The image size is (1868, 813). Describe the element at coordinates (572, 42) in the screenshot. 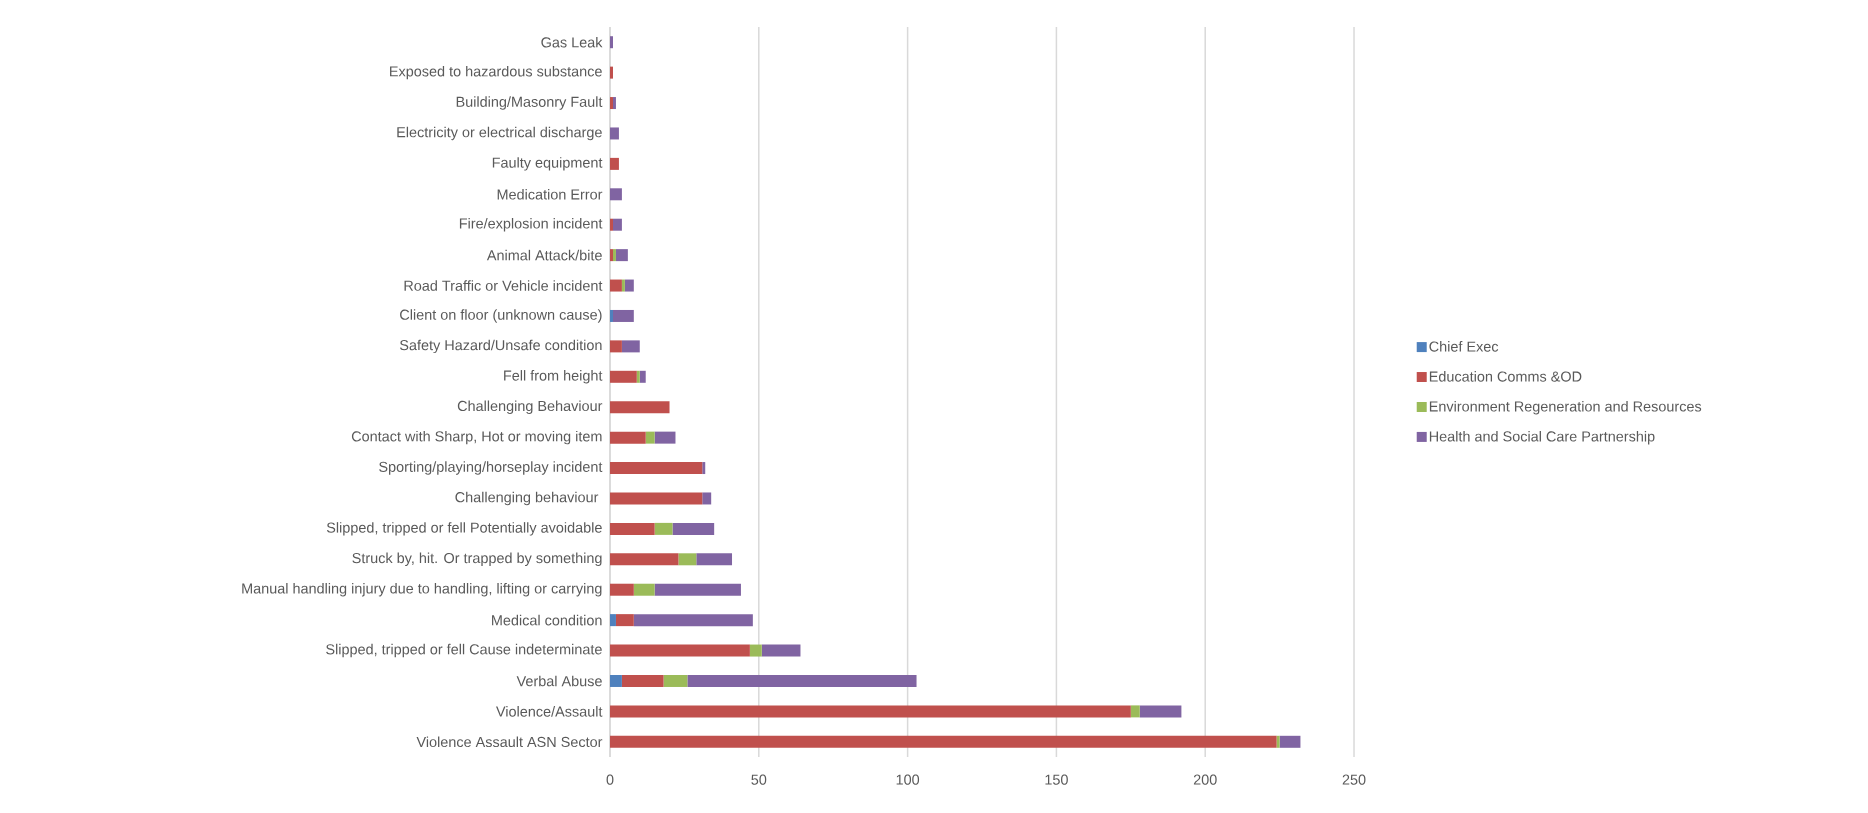

I see `y-tick-label: Gas Leak` at that location.